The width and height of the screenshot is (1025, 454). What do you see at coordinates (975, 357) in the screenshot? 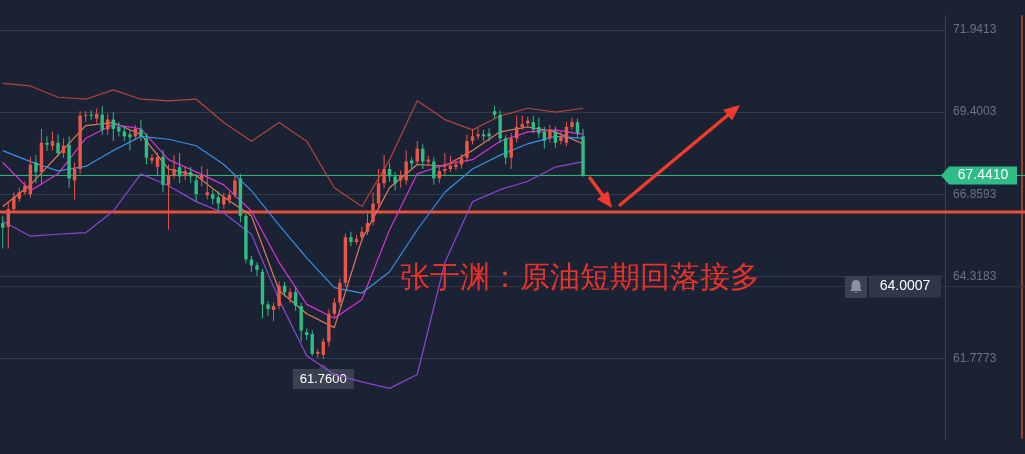
I see `y-tick-label: 61.7773` at bounding box center [975, 357].